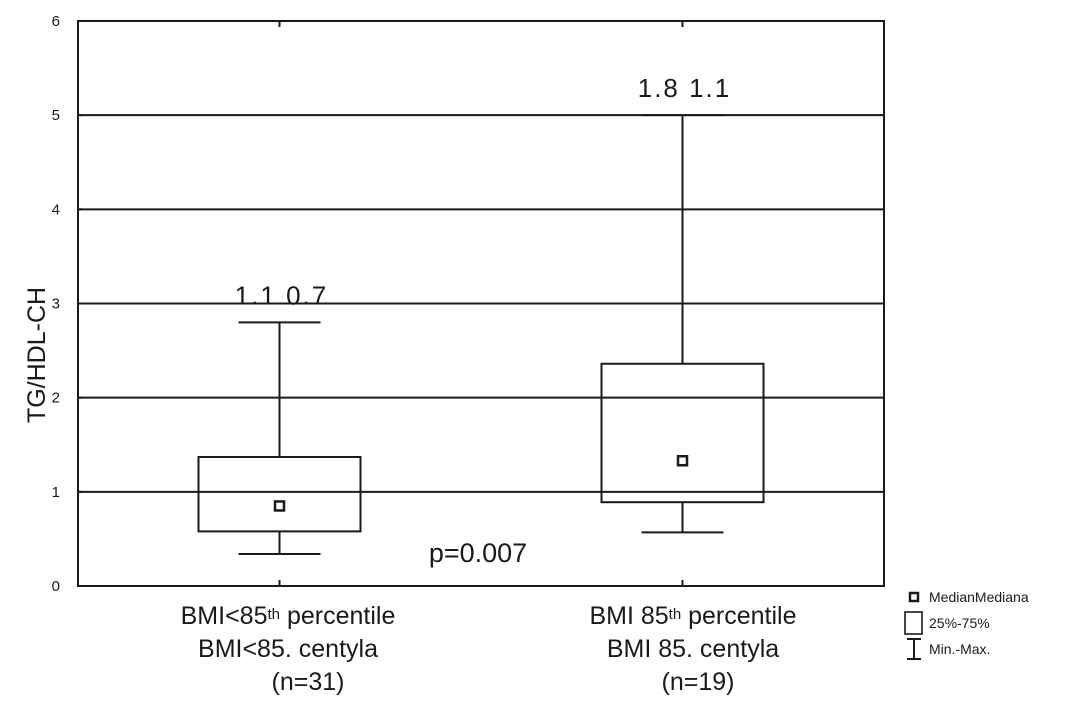 This screenshot has width=1065, height=708. What do you see at coordinates (56, 115) in the screenshot?
I see `y-tick-label: 5` at bounding box center [56, 115].